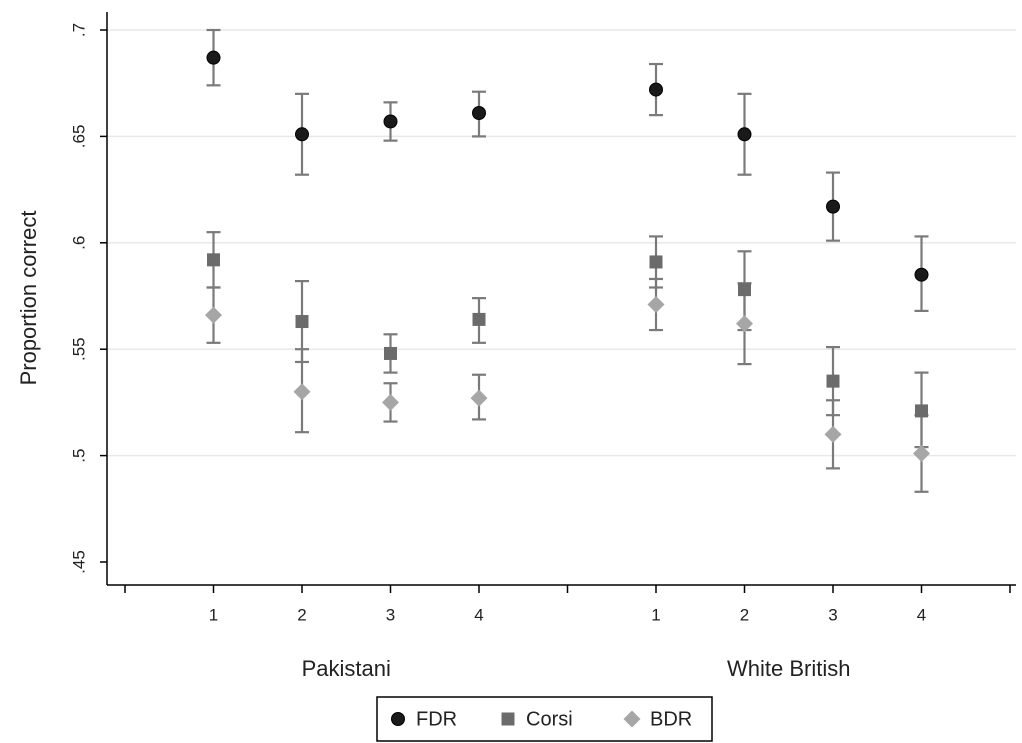 The width and height of the screenshot is (1022, 743). I want to click on legend-label: FDR, so click(436, 719).